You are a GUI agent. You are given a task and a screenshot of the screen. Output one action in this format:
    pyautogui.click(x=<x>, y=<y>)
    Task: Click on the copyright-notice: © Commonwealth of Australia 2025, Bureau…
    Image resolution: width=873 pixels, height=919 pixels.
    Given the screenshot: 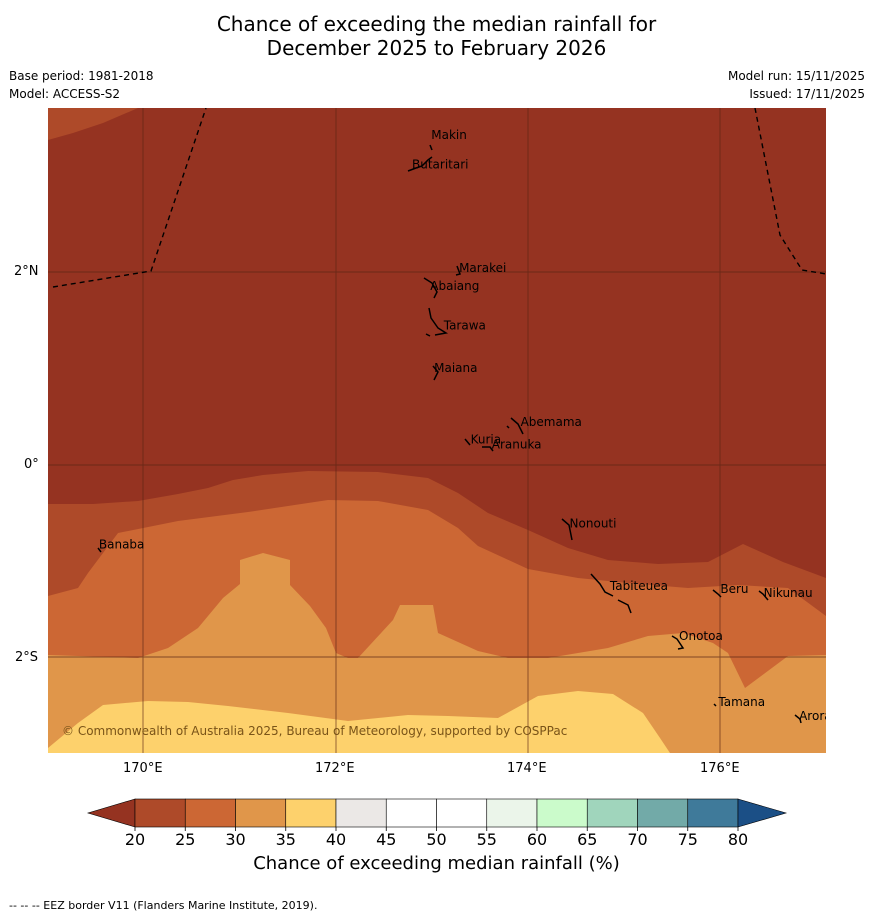 What is the action you would take?
    pyautogui.click(x=314, y=731)
    